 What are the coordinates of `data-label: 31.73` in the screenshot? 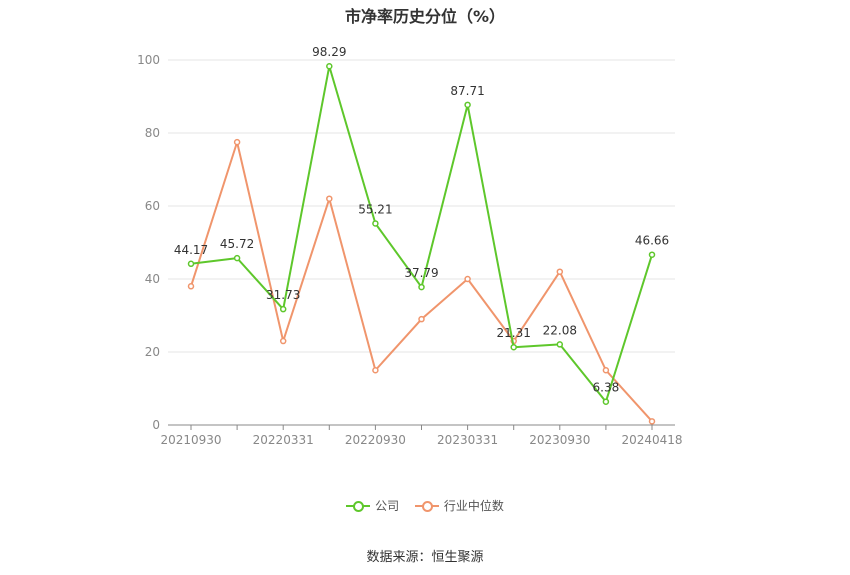 It's located at (283, 295).